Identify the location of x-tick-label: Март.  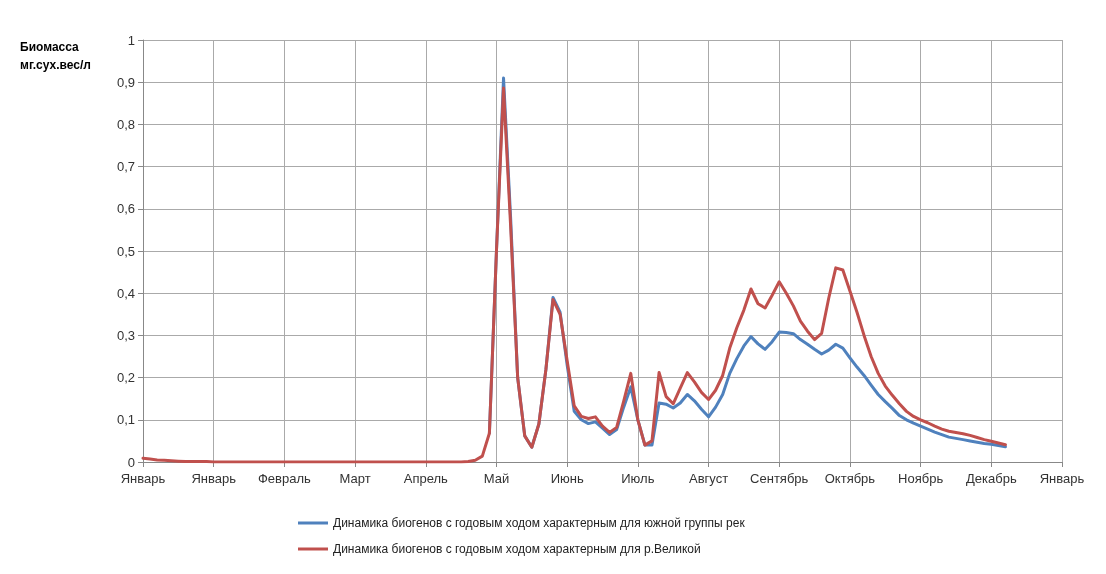
(355, 478).